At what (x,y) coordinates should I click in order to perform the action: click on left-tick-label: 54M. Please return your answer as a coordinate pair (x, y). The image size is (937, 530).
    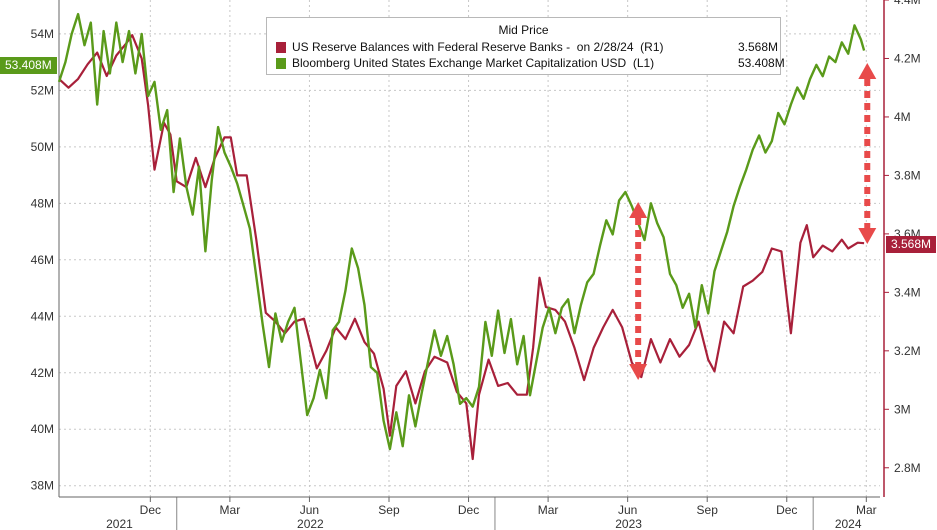
    Looking at the image, I should click on (42, 34).